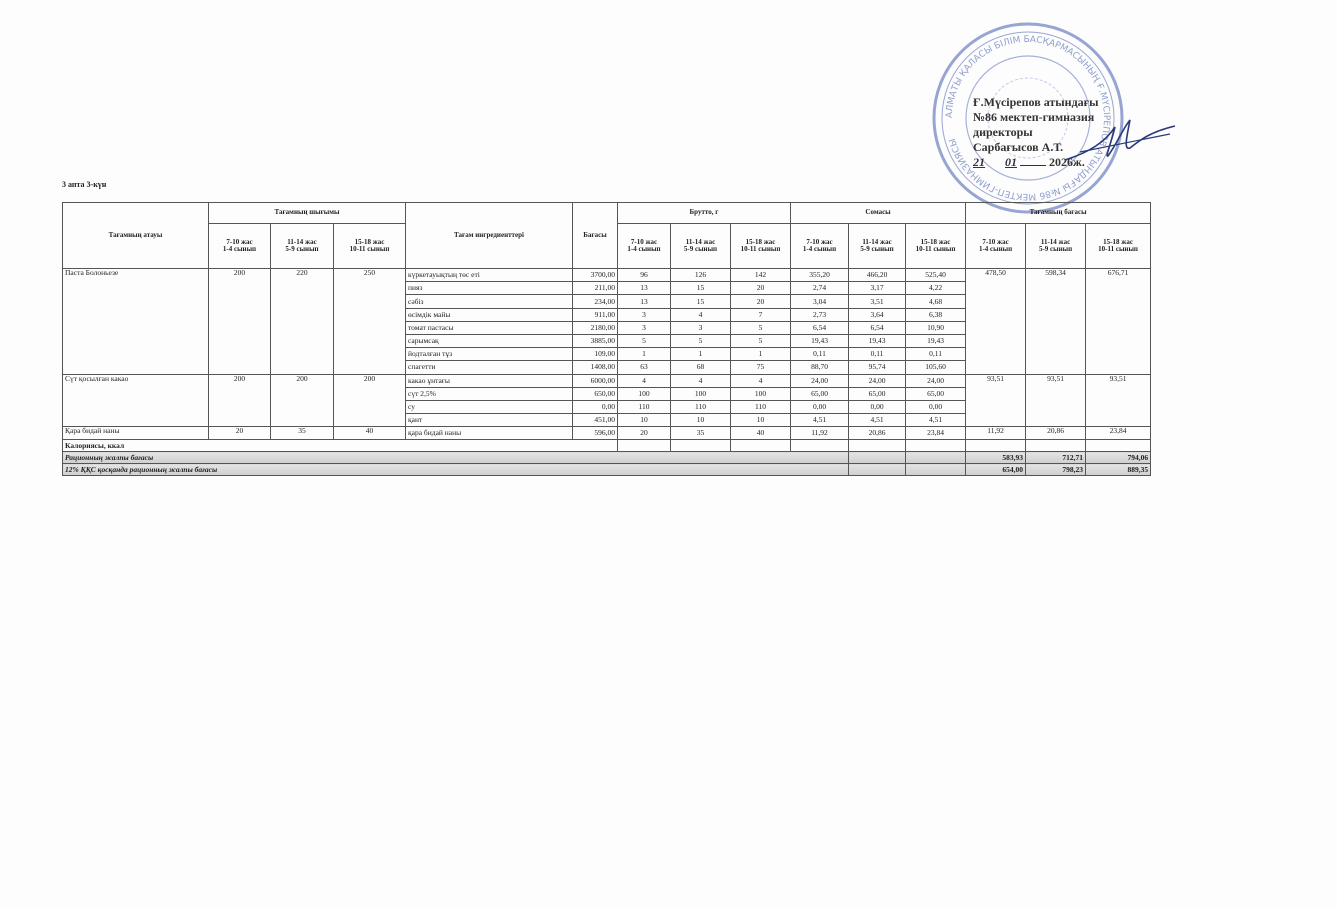 The width and height of the screenshot is (1337, 907). Describe the element at coordinates (1056, 470) in the screenshot. I see `total-value: 798,23` at that location.